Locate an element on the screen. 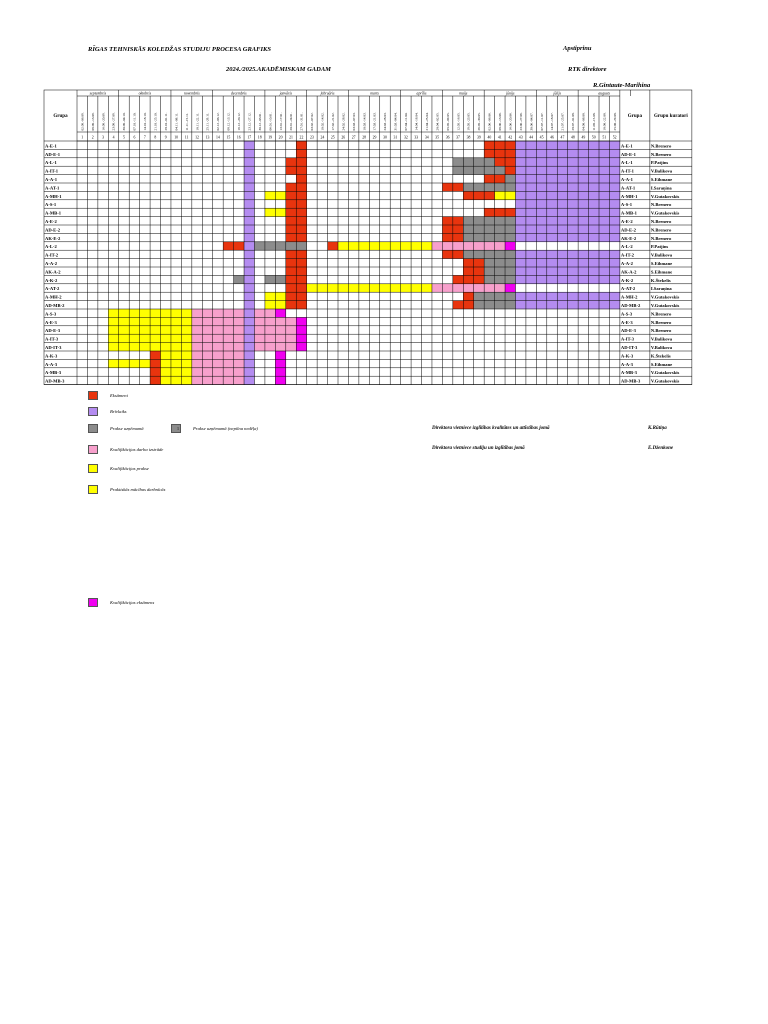  row-group-label: A-K-2 is located at coordinates (51, 280).